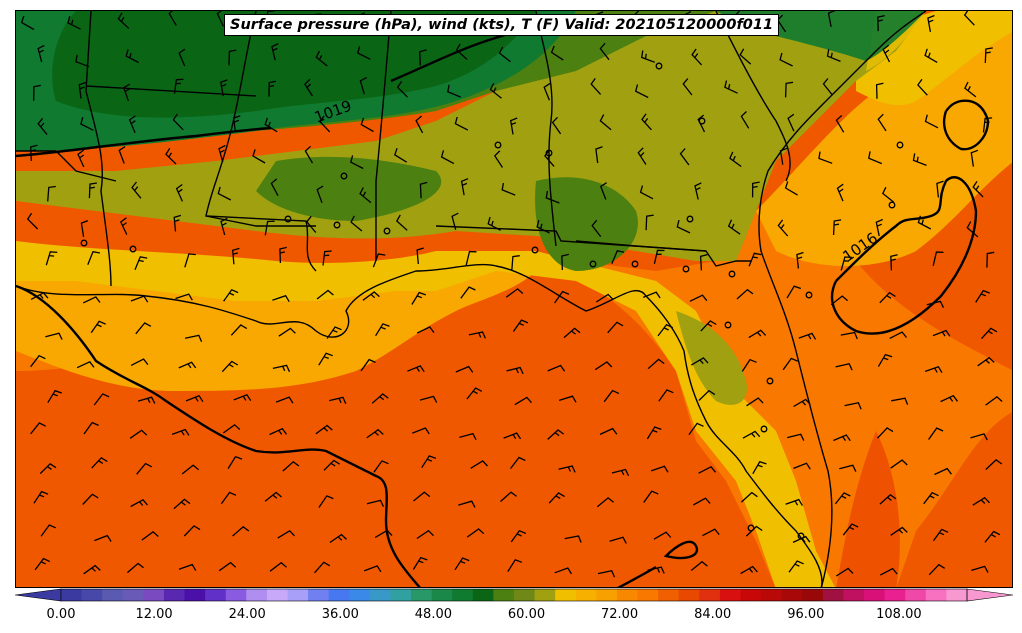  What do you see at coordinates (966, 125) in the screenshot?
I see `isobar-high-ne` at bounding box center [966, 125].